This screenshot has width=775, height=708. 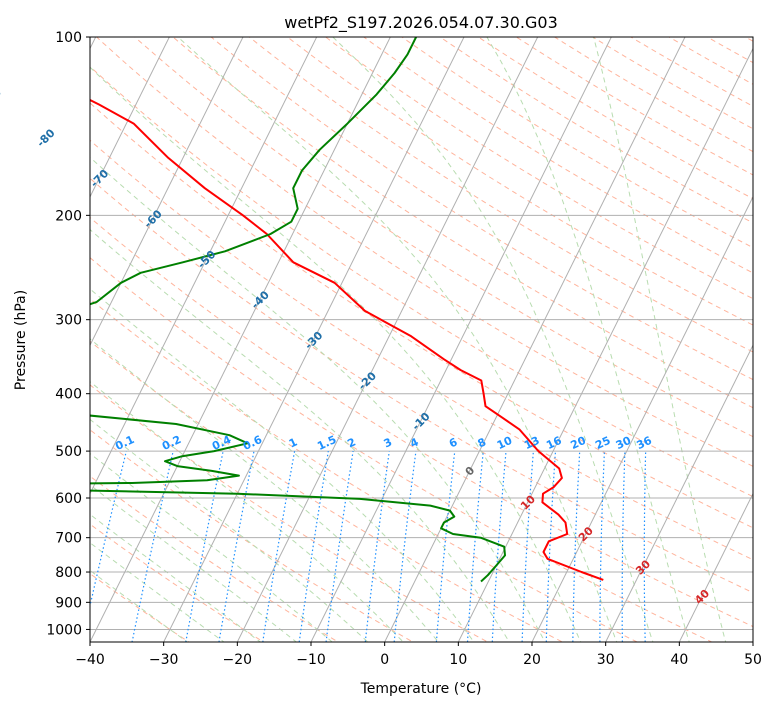 I want to click on mixing-ratio-label: 0.1, so click(x=124, y=443).